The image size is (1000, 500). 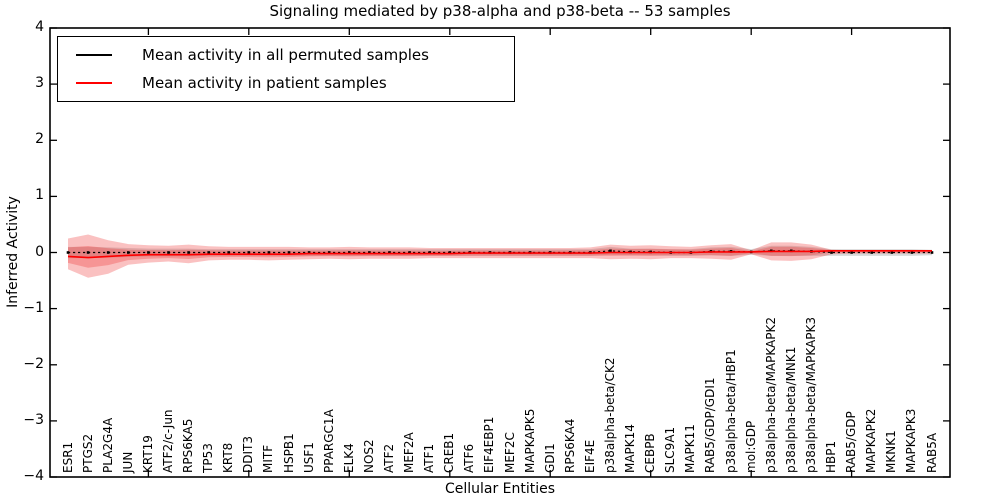 I want to click on x-entity-label: DDIT3, so click(x=248, y=454).